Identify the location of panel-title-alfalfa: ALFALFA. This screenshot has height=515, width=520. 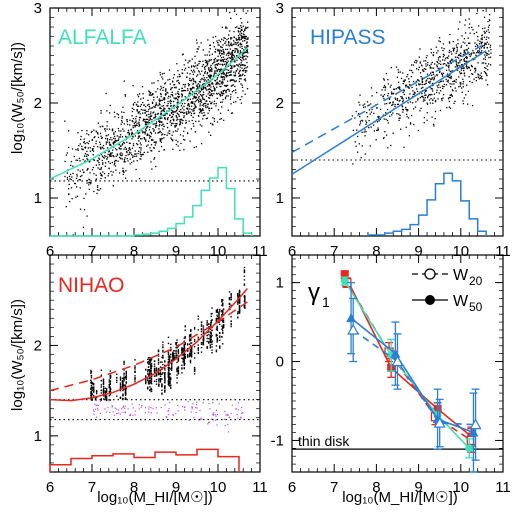
(102, 37).